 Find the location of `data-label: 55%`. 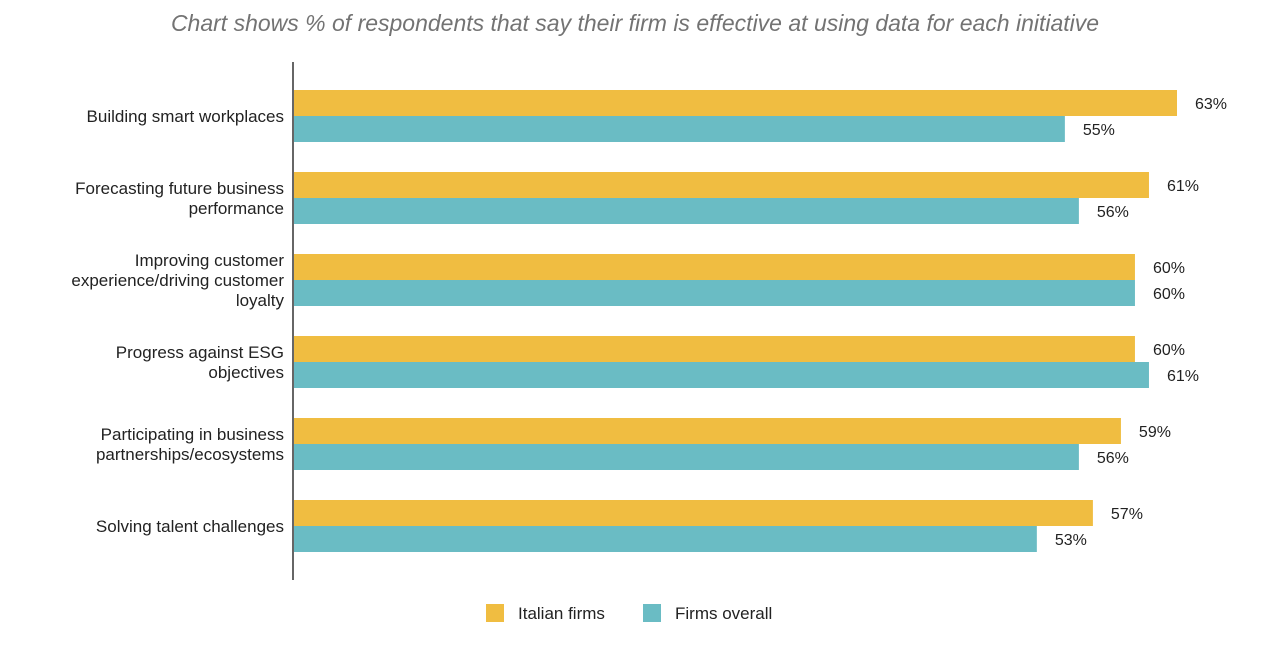

data-label: 55% is located at coordinates (1099, 130).